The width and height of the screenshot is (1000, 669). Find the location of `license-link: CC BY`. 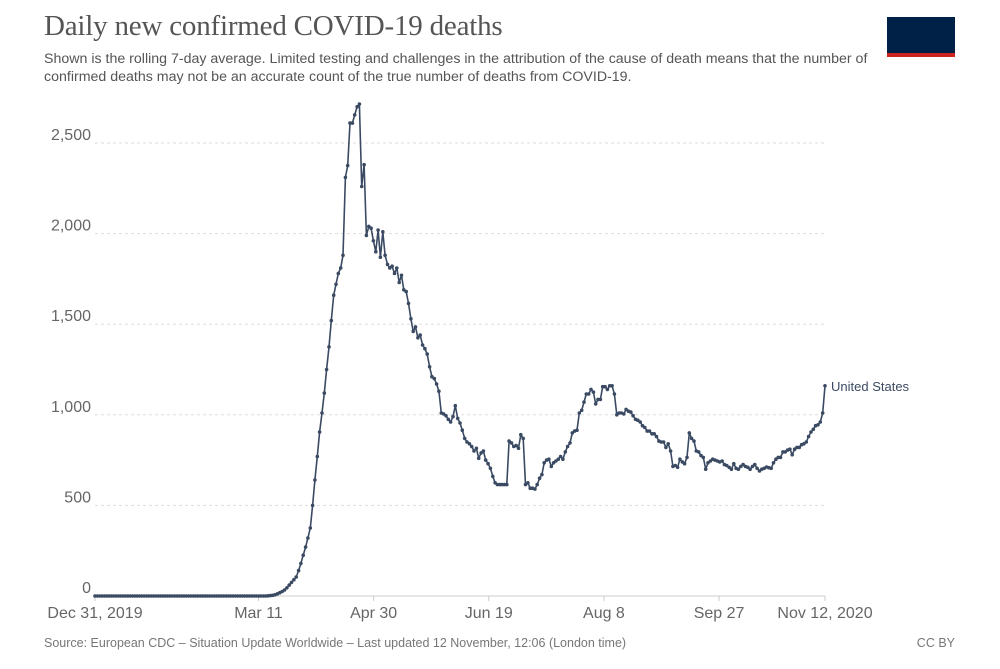

license-link: CC BY is located at coordinates (935, 643).